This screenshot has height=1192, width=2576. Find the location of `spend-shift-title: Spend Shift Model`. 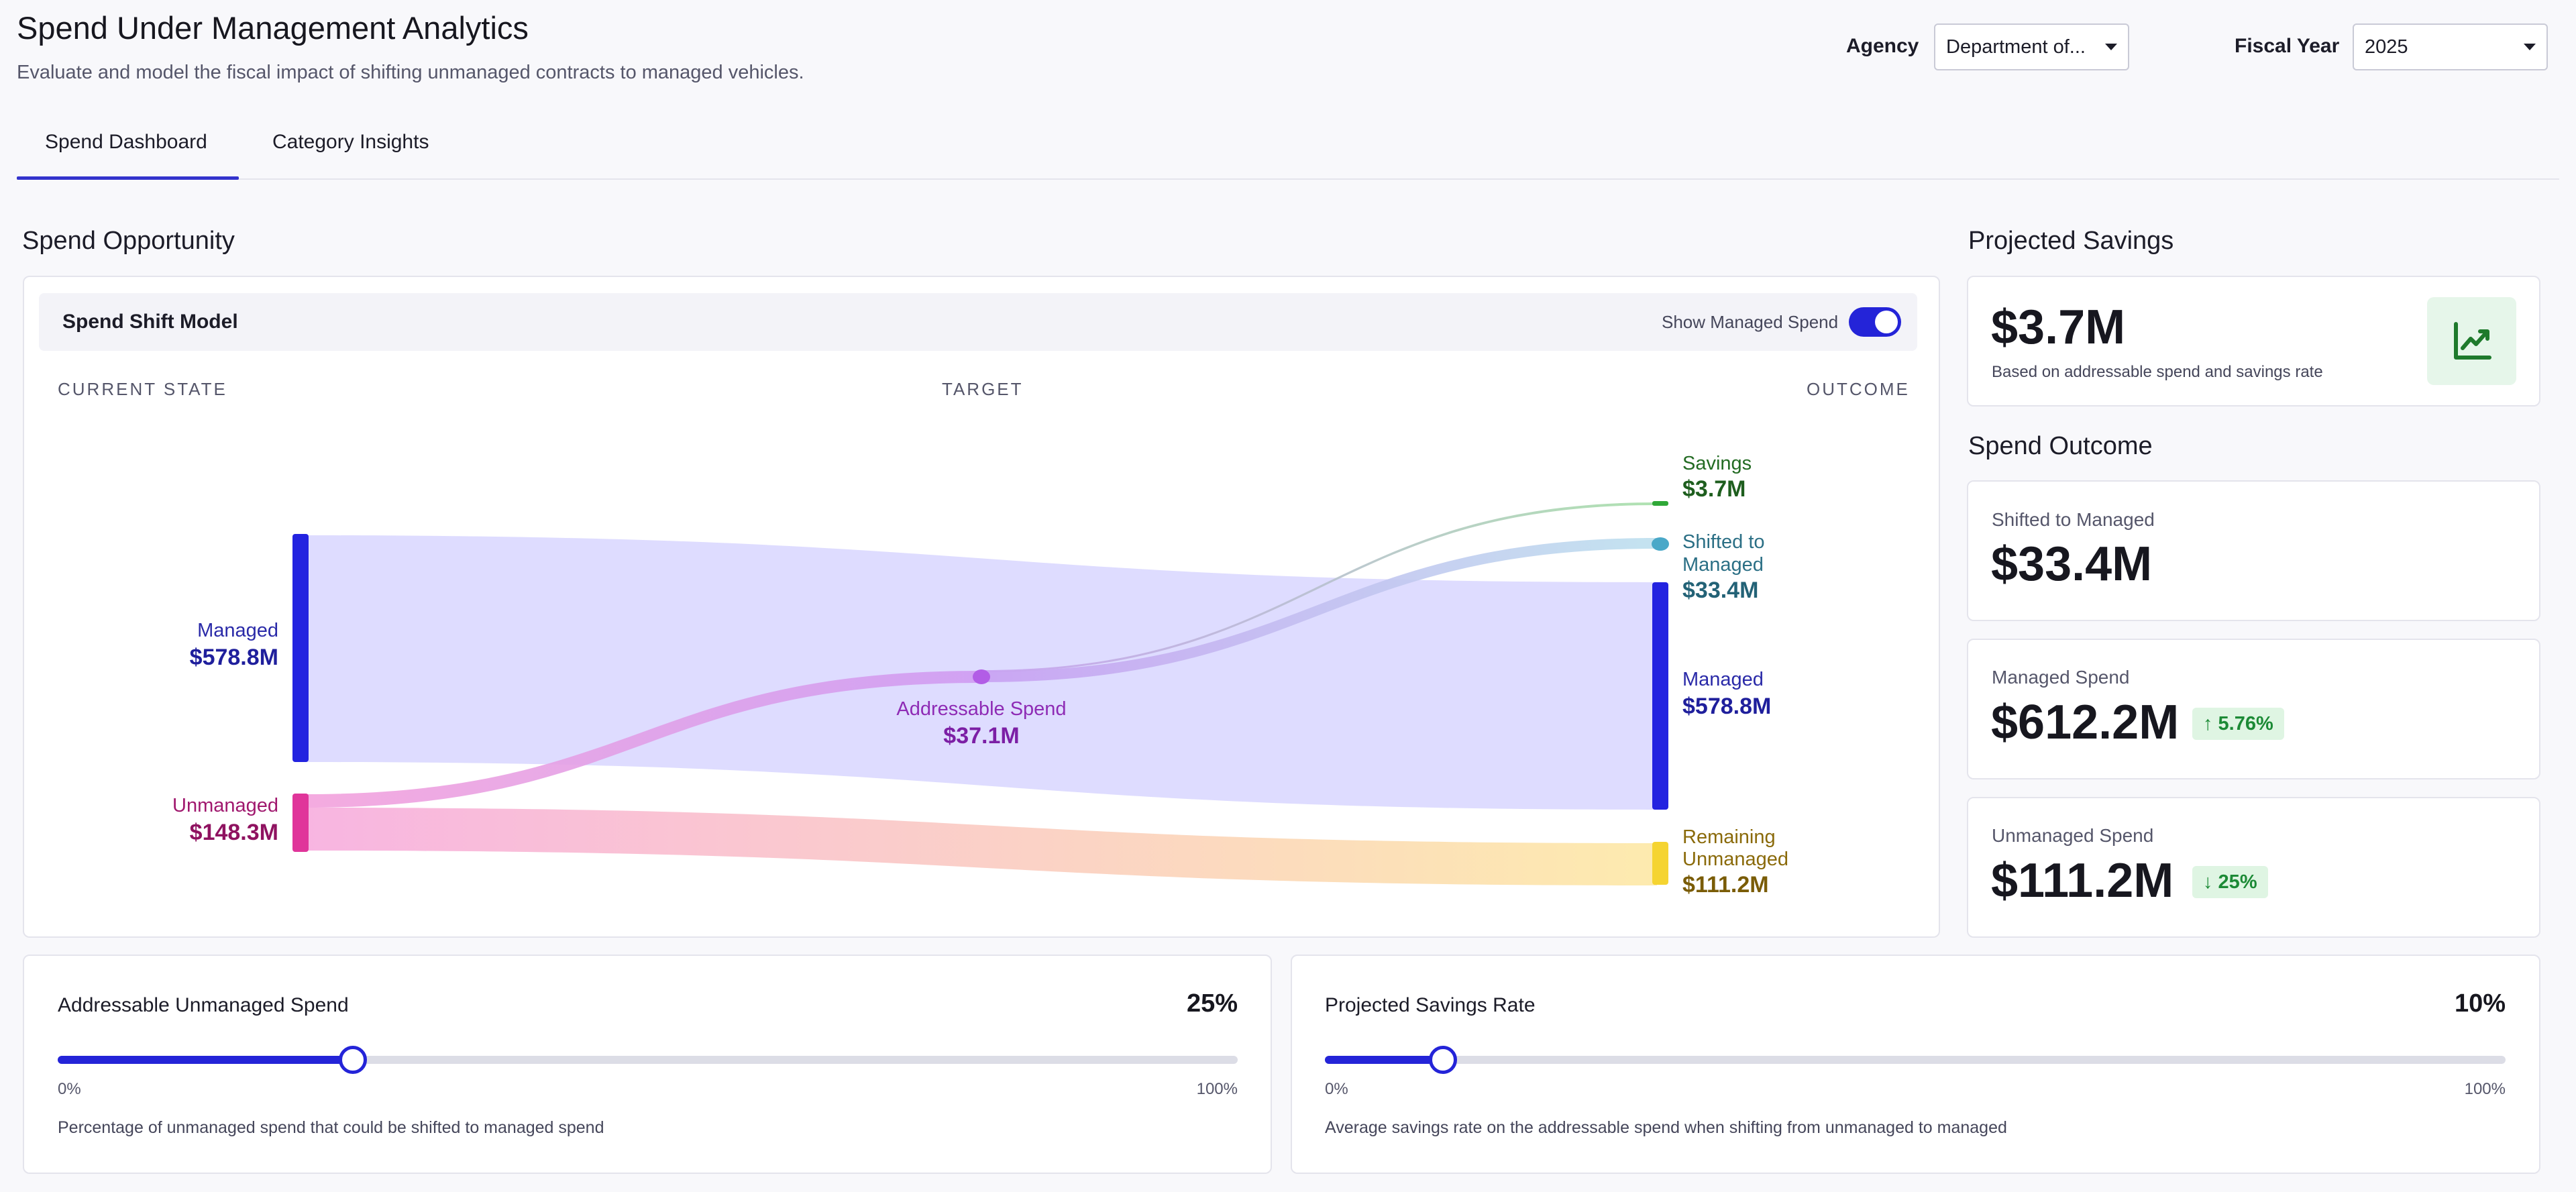

spend-shift-title: Spend Shift Model is located at coordinates (150, 322).